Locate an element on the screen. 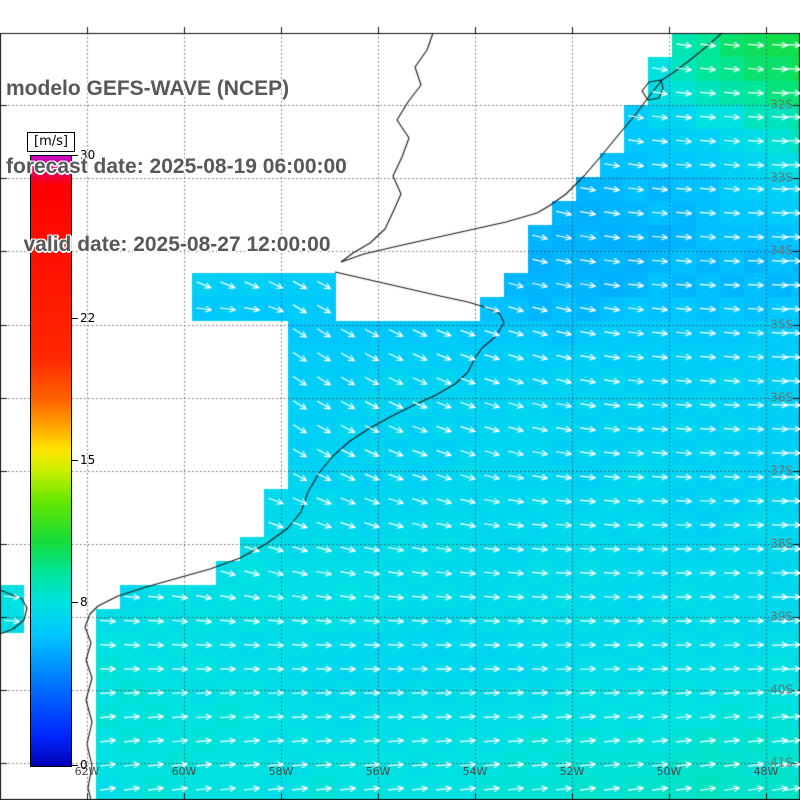 The height and width of the screenshot is (800, 800). colorbar-tick-label: 15 is located at coordinates (88, 460).